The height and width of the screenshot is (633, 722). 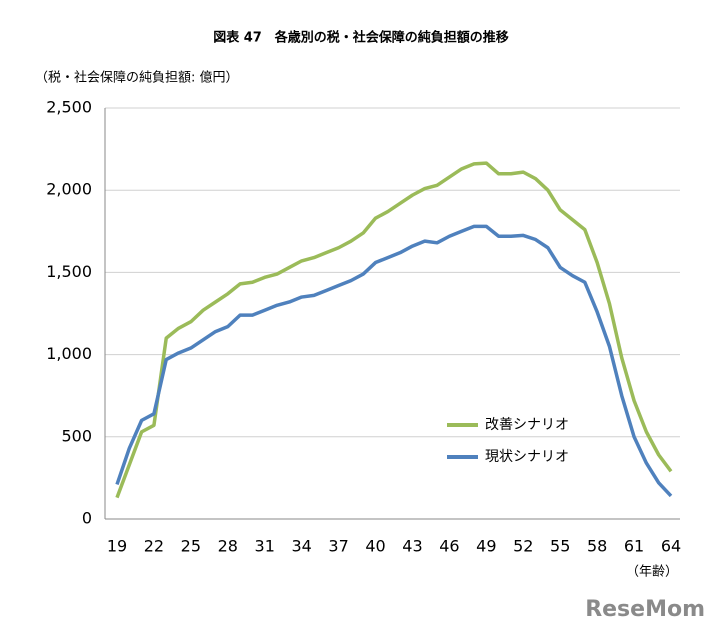 What do you see at coordinates (69, 189) in the screenshot?
I see `y-tick-label: 2,000` at bounding box center [69, 189].